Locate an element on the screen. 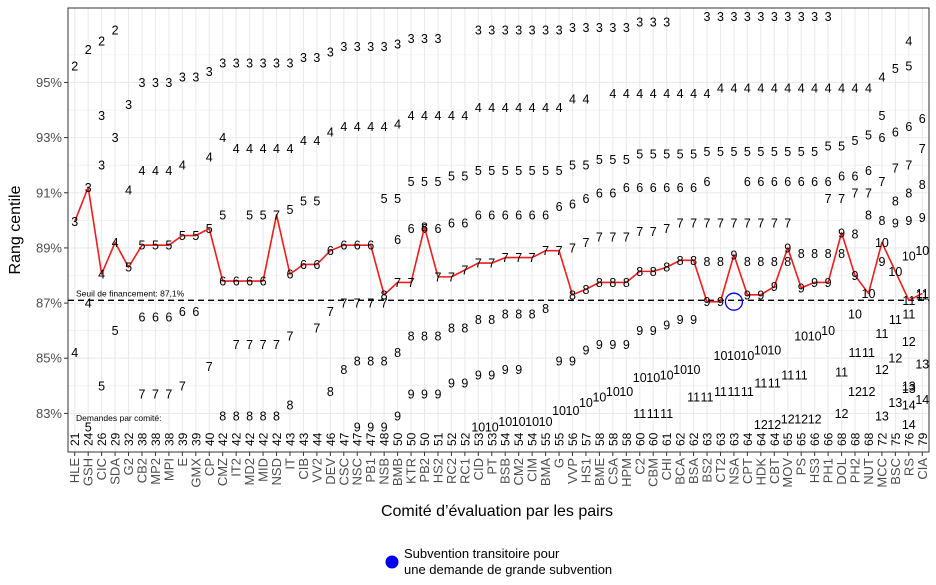 The height and width of the screenshot is (585, 936). x-tick-label: CIC is located at coordinates (101, 469).